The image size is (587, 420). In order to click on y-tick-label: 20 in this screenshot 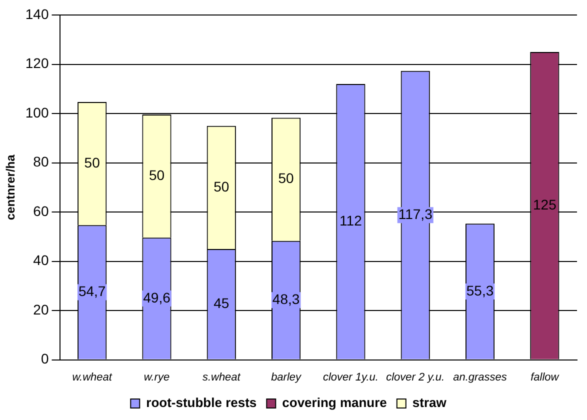, I will do `click(41, 309)`.